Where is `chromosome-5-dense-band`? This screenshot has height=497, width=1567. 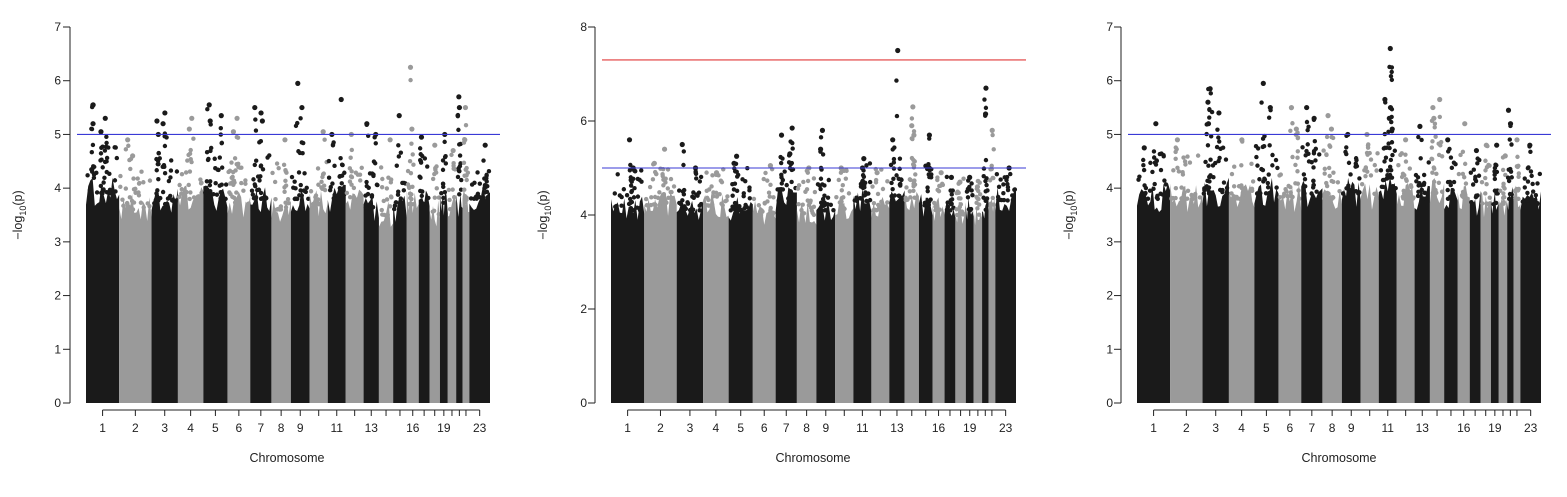
chromosome-5-dense-band is located at coordinates (1266, 290).